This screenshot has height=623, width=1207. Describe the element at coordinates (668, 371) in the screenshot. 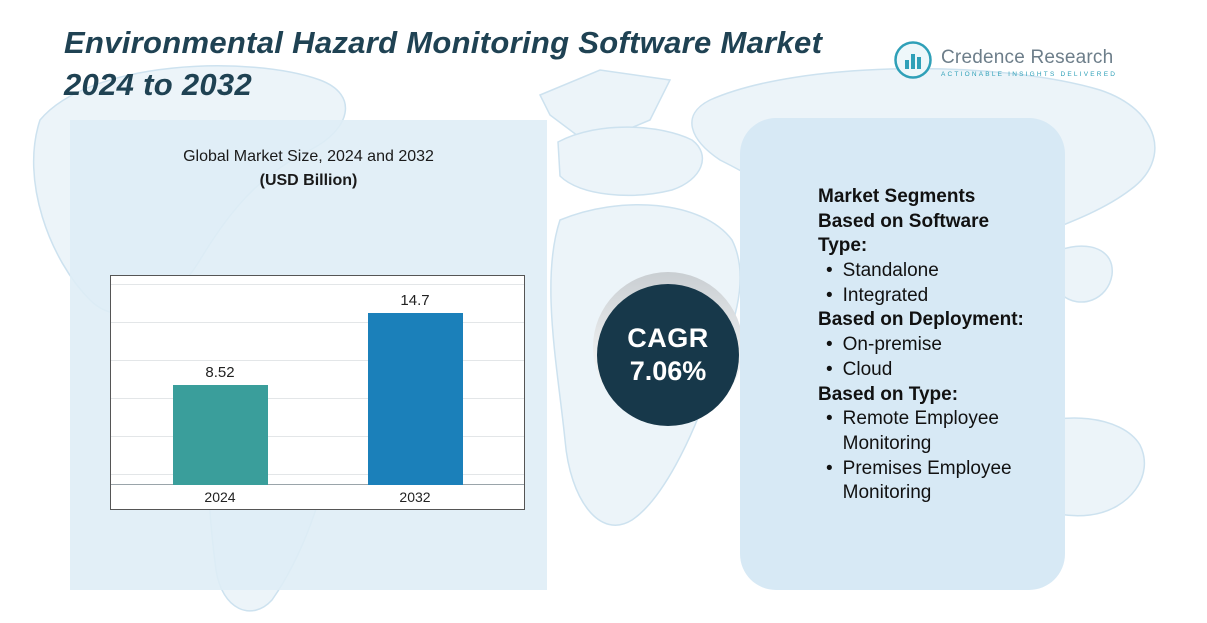

I see `cagr-value: 7.06%` at that location.